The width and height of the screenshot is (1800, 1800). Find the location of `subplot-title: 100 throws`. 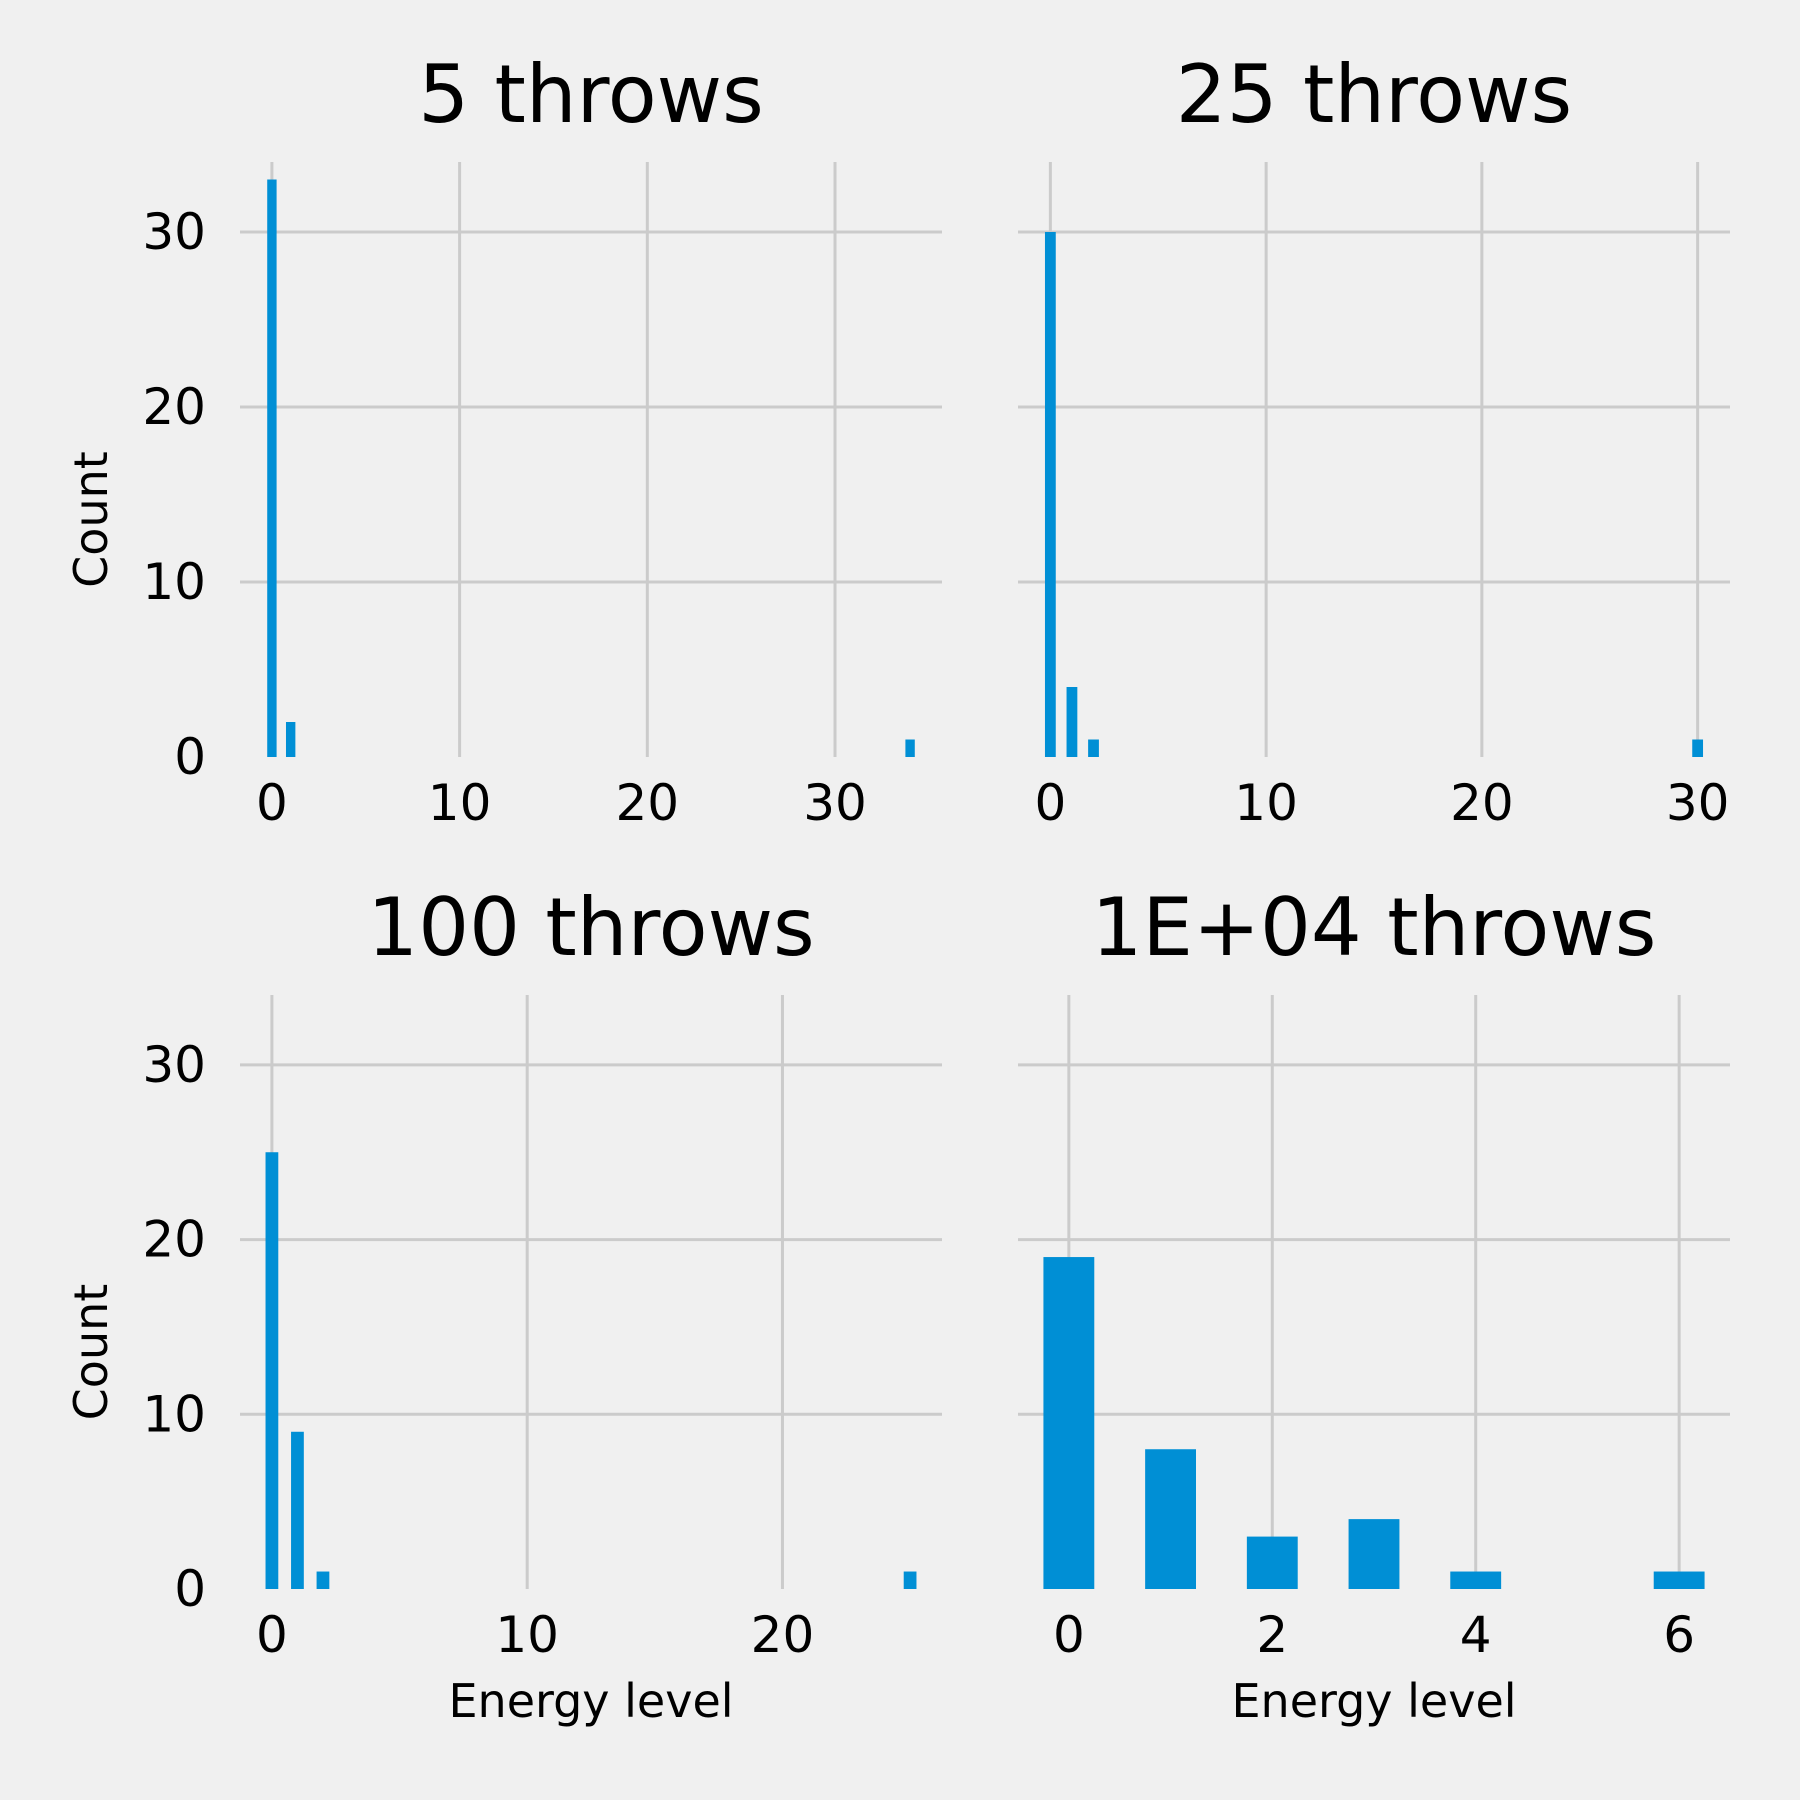

subplot-title: 100 throws is located at coordinates (590, 927).